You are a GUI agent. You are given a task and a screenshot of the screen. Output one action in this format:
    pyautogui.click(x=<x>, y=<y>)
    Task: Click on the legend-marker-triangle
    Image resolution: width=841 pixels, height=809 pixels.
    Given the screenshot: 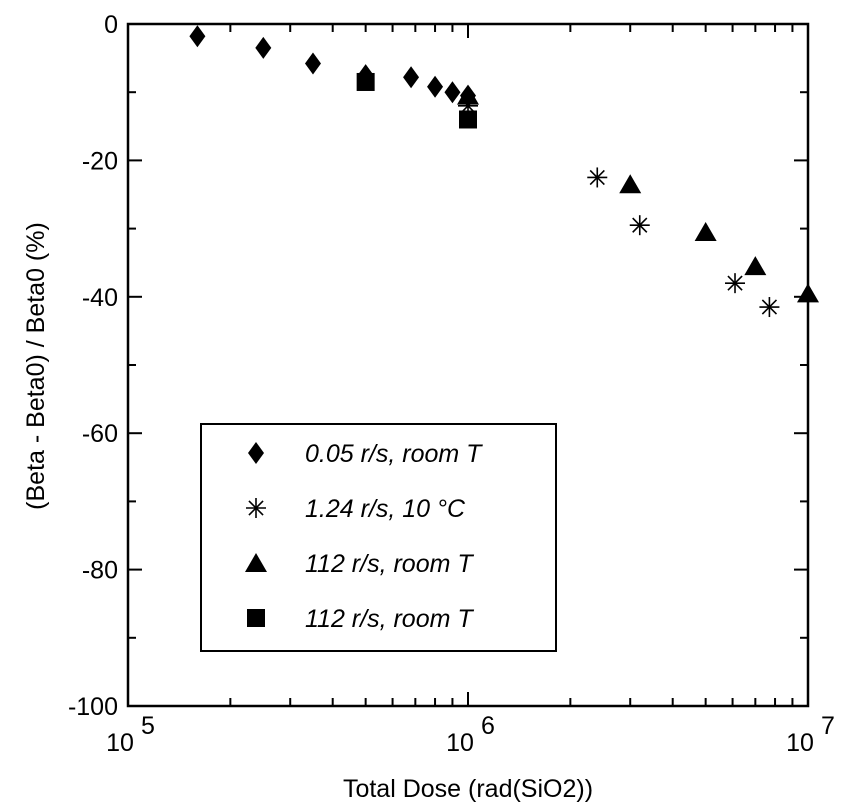 What is the action you would take?
    pyautogui.click(x=256, y=562)
    